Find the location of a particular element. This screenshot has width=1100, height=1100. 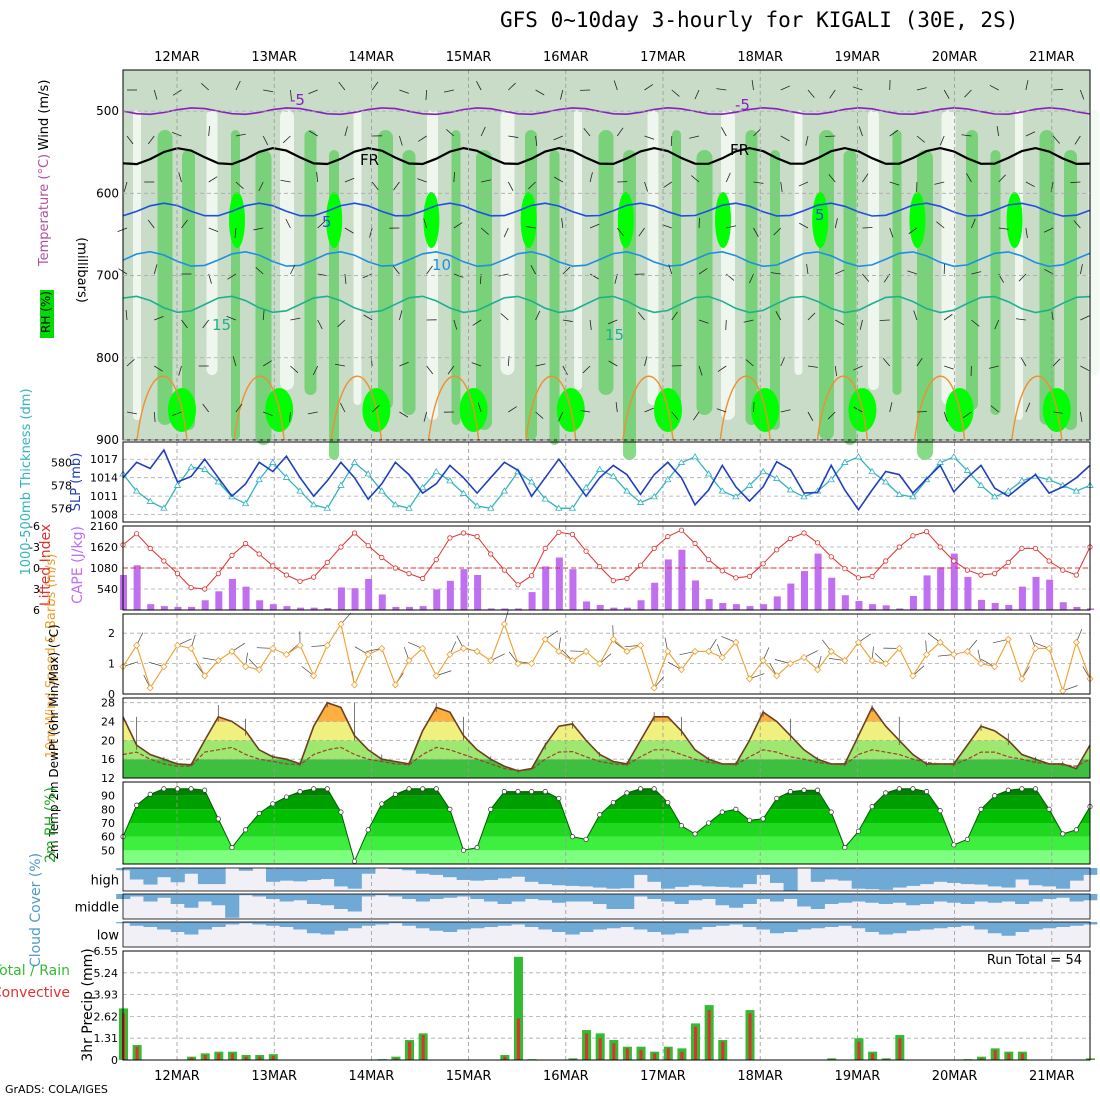

thickness-ylabel: 1000-500mb Thickness (dm) is located at coordinates (26, 481).